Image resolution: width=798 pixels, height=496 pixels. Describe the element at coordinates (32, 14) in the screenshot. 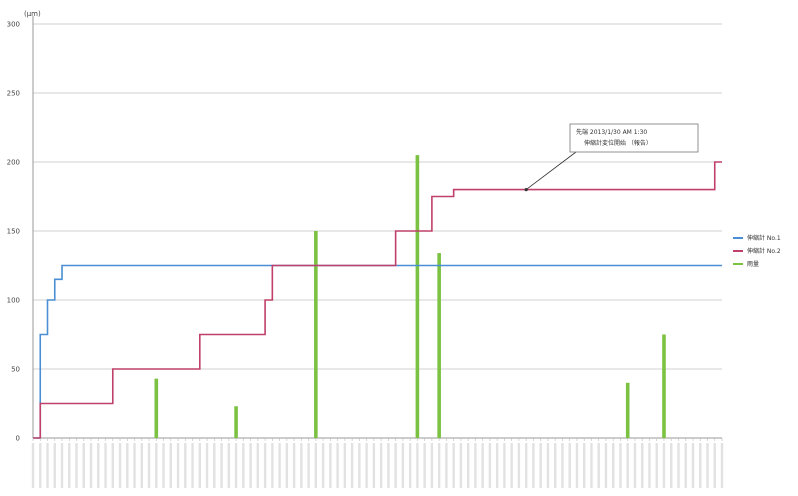

I see `y-axis-label: (μm)` at that location.